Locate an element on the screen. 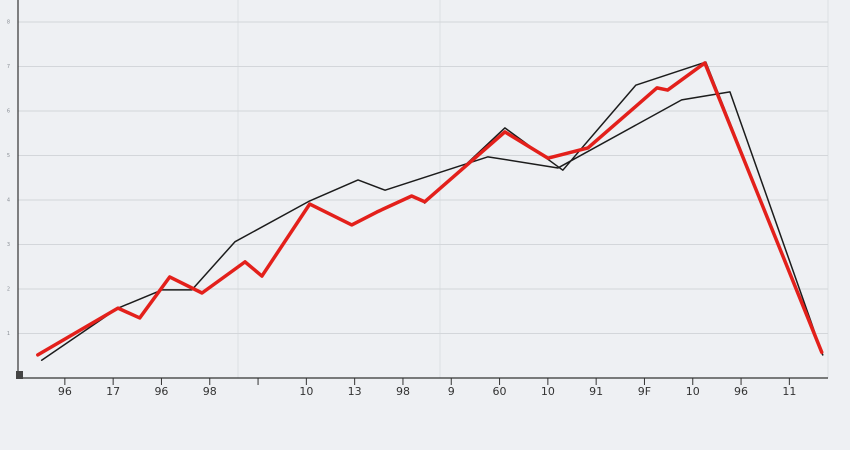  x-tick-label: 13 is located at coordinates (355, 391).